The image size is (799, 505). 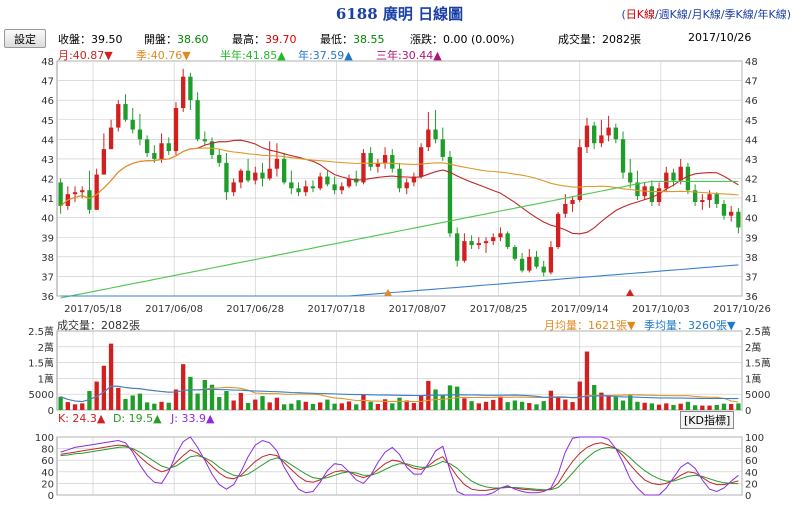 What do you see at coordinates (409, 55) in the screenshot?
I see `ma-legend-item: 三年:30.44▲` at bounding box center [409, 55].